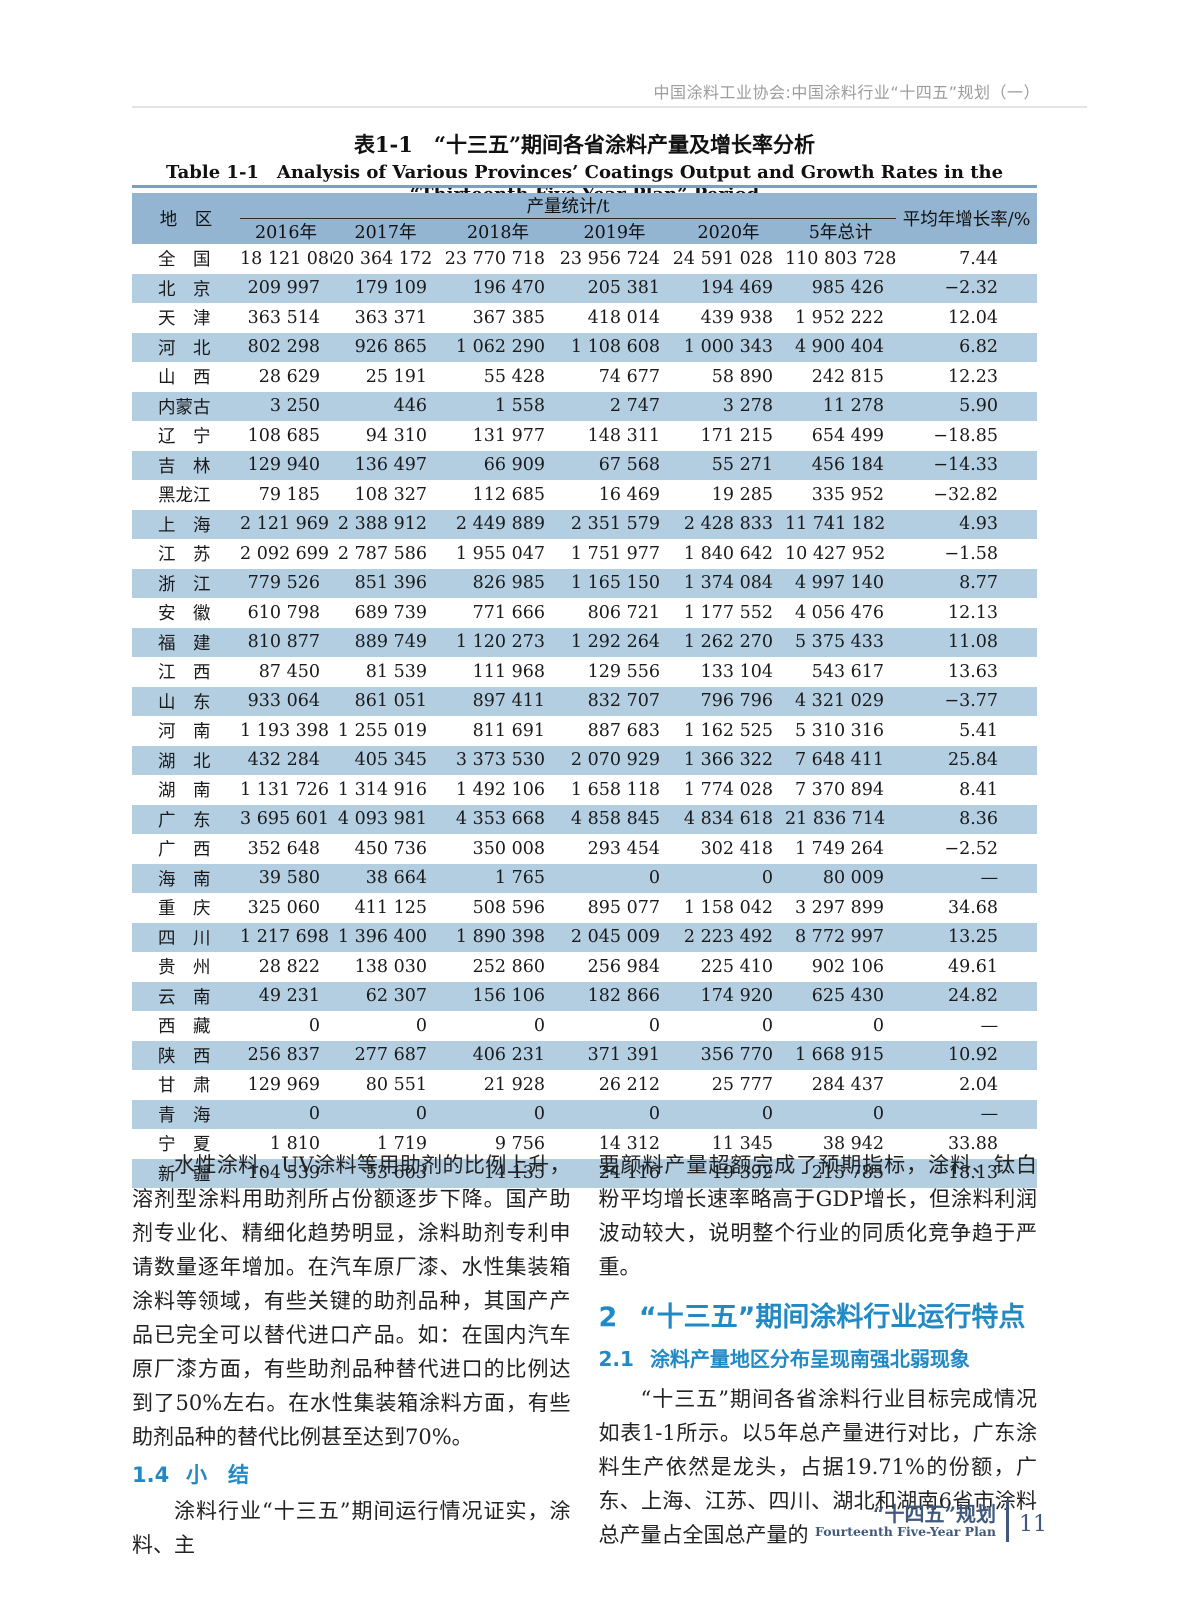 The width and height of the screenshot is (1187, 1600). Describe the element at coordinates (839, 760) in the screenshot. I see `value-cell: 7 648 411` at that location.